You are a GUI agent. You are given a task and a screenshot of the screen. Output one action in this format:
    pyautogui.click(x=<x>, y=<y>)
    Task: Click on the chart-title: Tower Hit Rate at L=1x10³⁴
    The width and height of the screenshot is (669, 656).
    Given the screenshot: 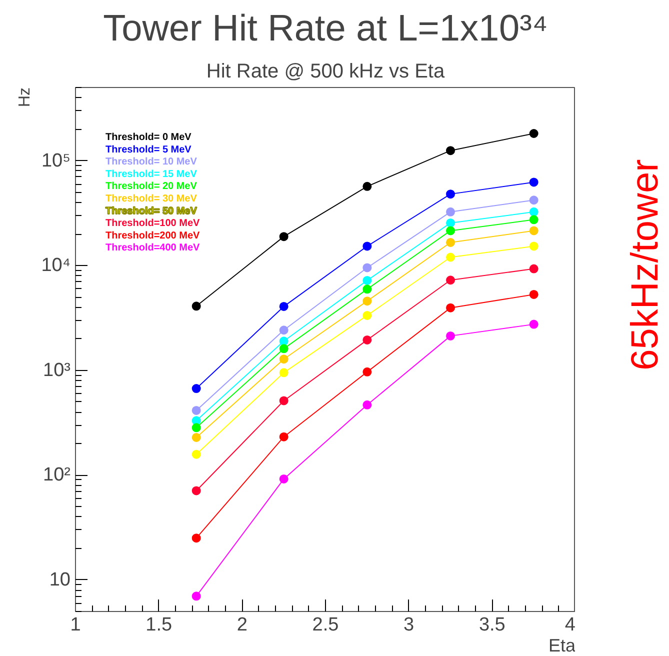 What is the action you would take?
    pyautogui.click(x=325, y=28)
    